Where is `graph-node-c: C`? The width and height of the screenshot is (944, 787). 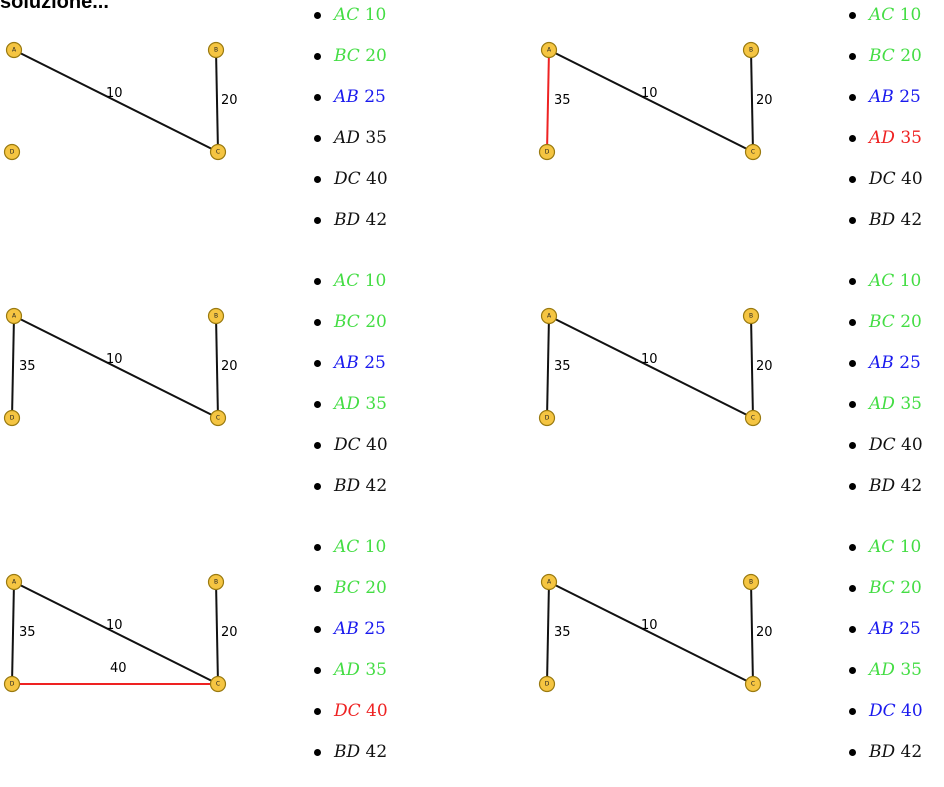 graph-node-c: C is located at coordinates (218, 418).